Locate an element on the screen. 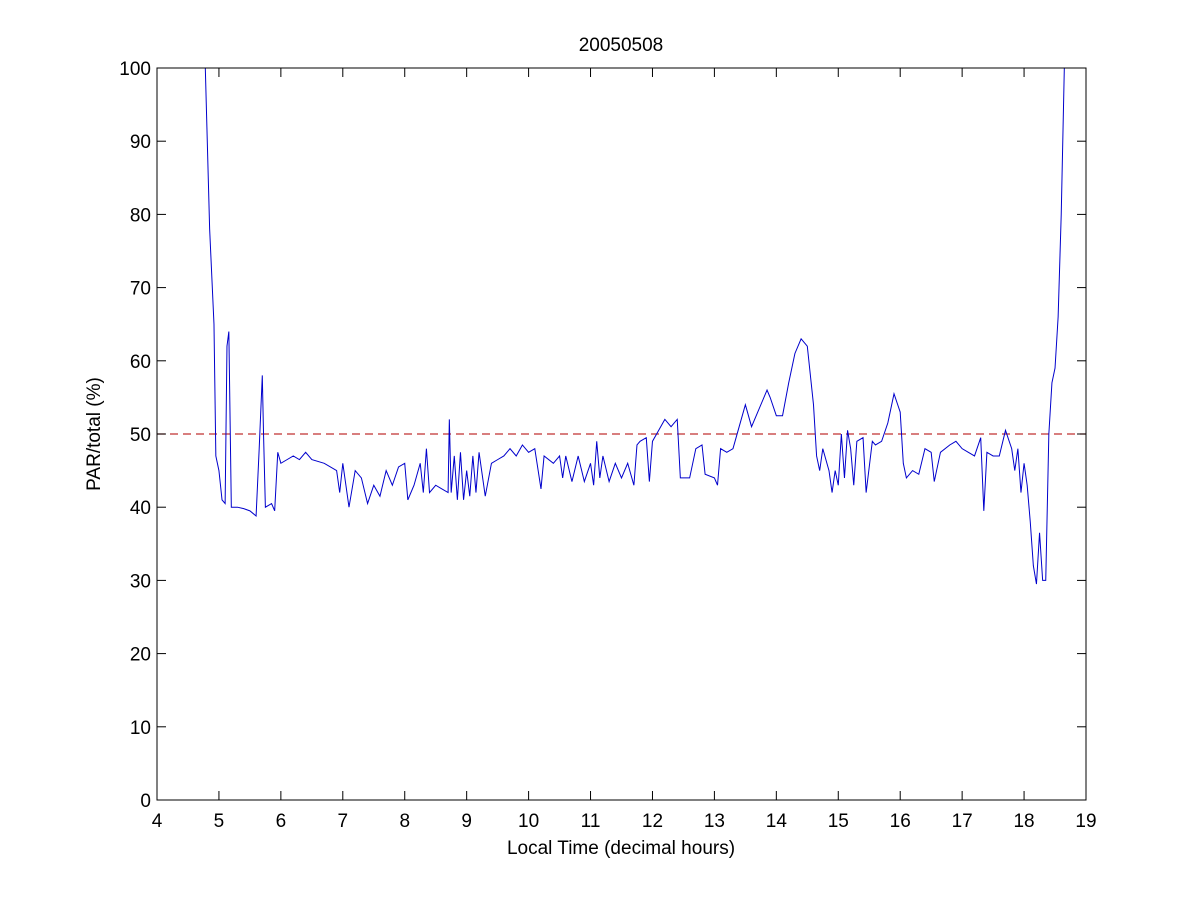 This screenshot has height=900, width=1200. x-tick-label: 6 is located at coordinates (281, 821).